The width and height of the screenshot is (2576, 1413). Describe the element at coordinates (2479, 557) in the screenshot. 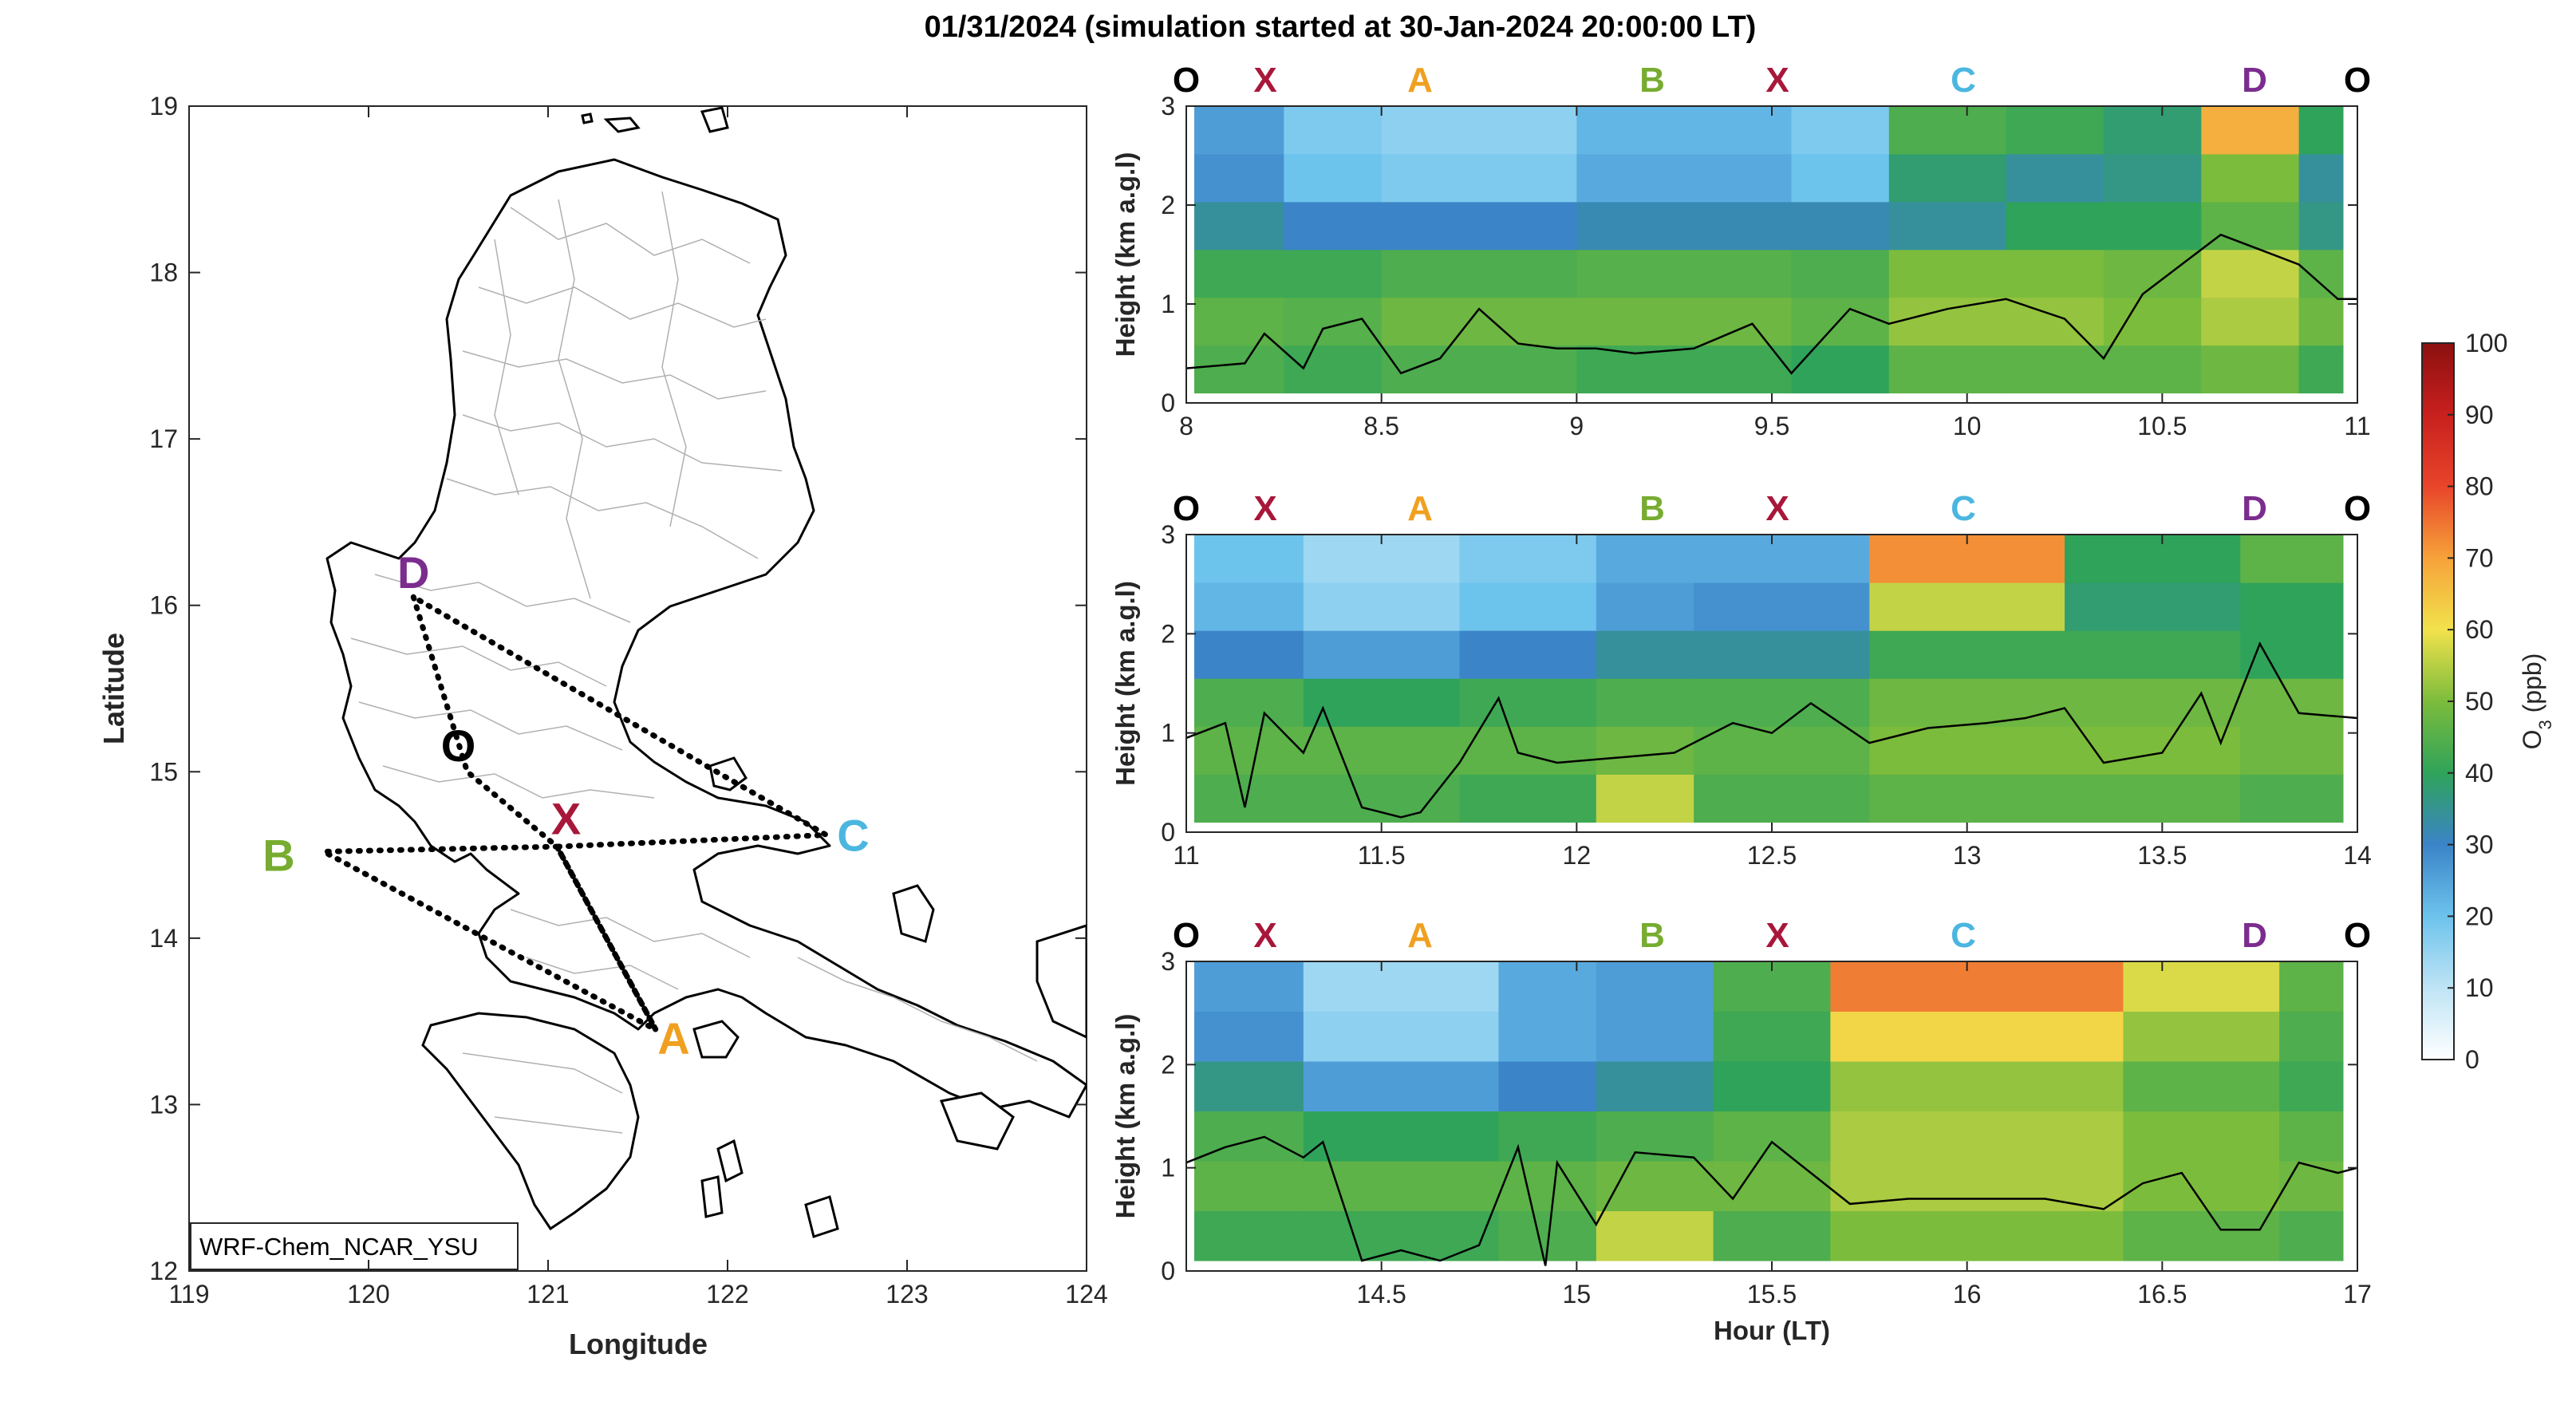

I see `colorbar-tick-label: 70` at that location.